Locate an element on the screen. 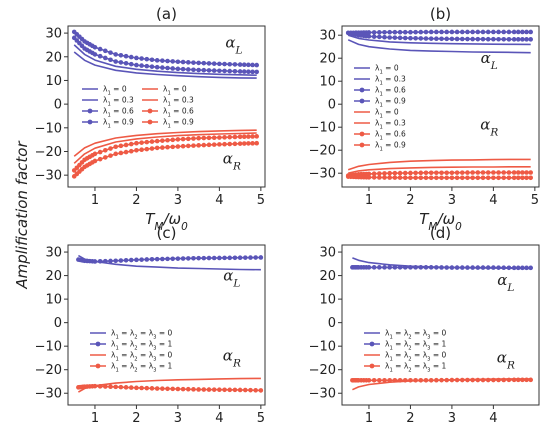  x-tick-label: 4 is located at coordinates (219, 418).